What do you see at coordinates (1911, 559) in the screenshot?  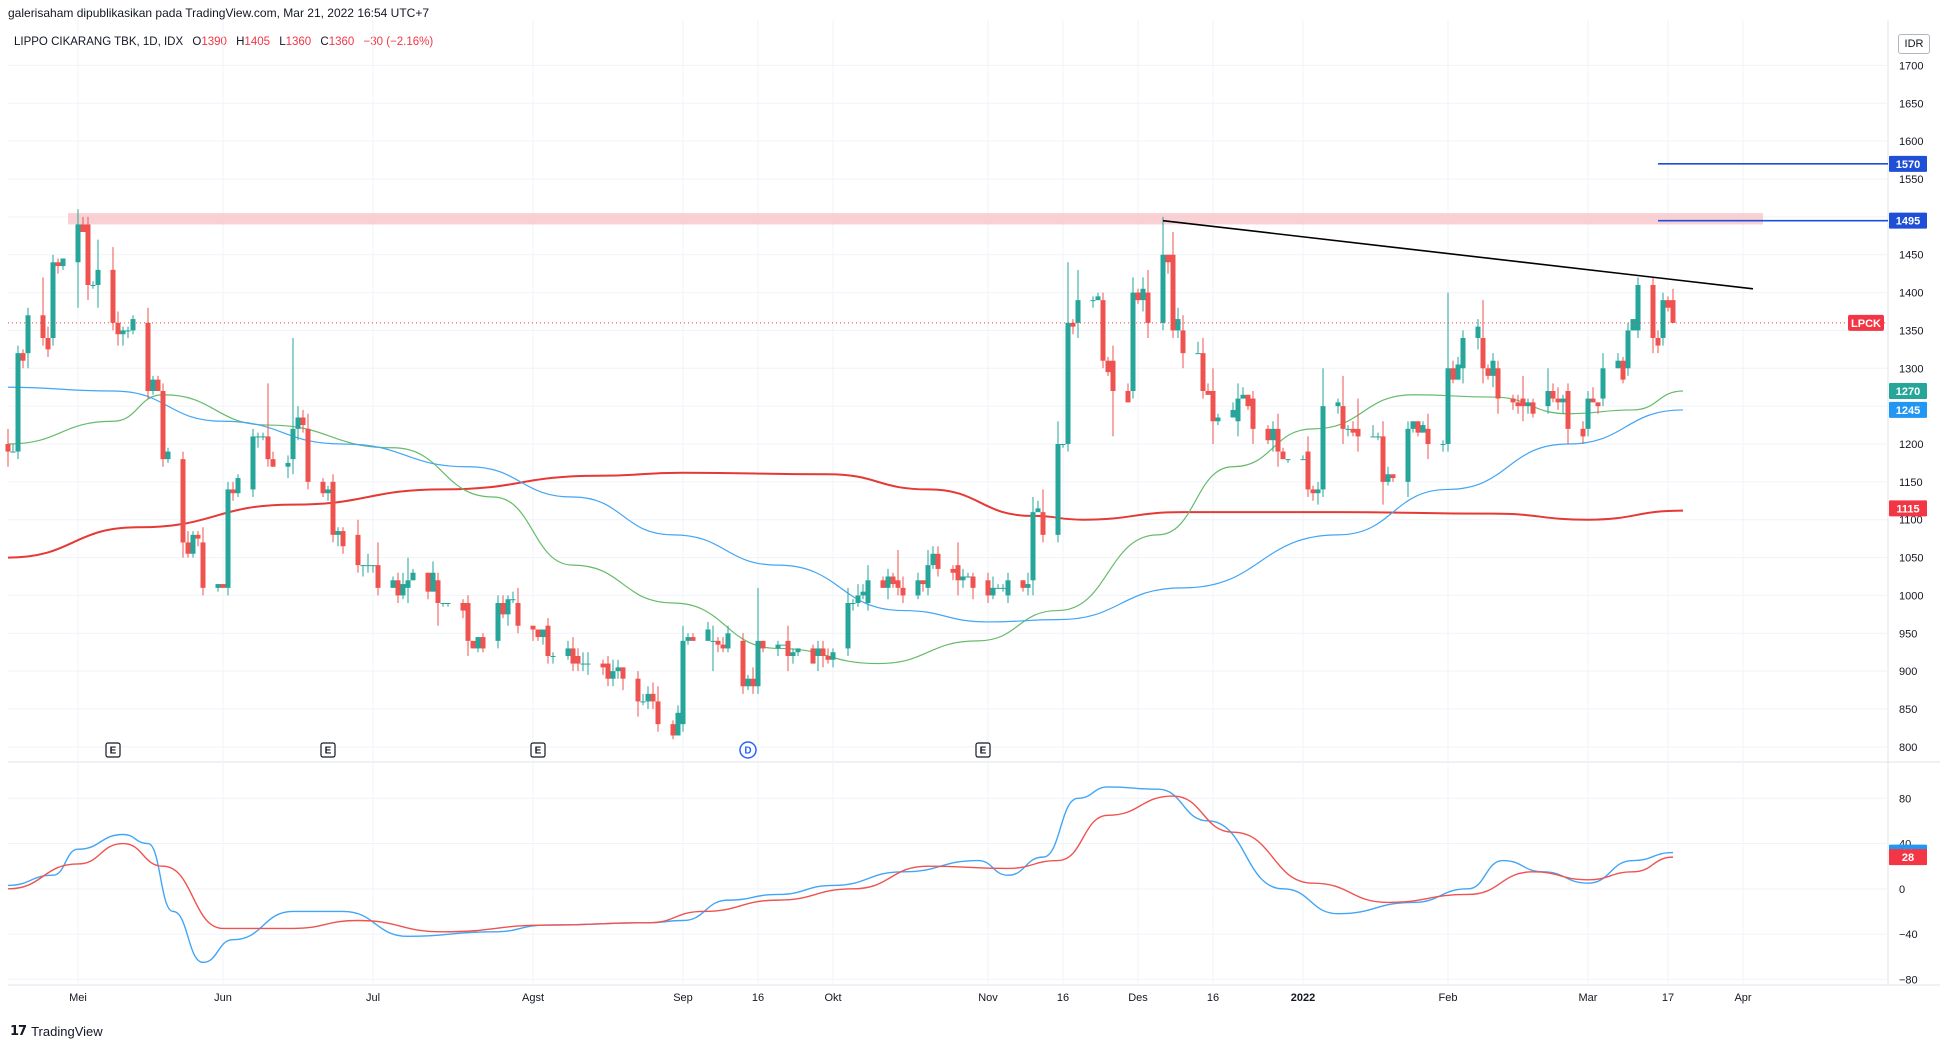 I see `price-tick-label: 1050` at bounding box center [1911, 559].